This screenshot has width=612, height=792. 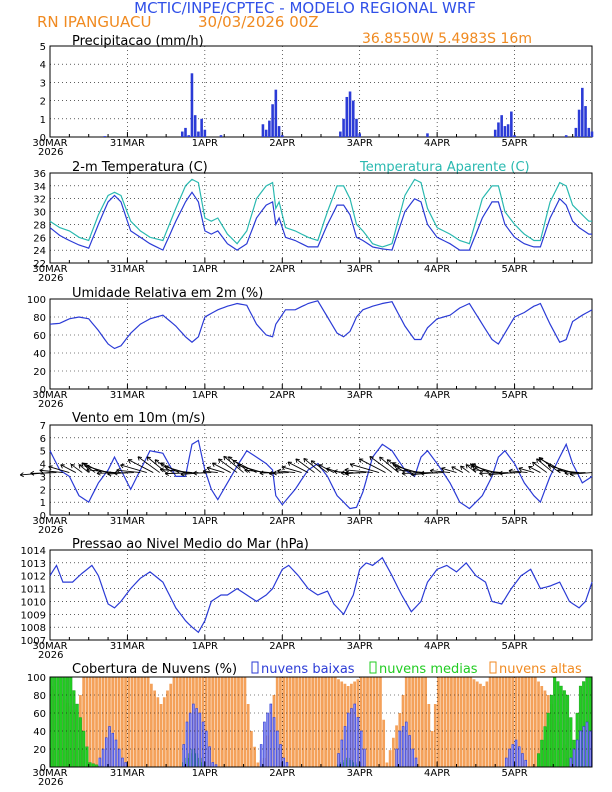 I want to click on x-tick-label: 3APR, so click(x=360, y=646).